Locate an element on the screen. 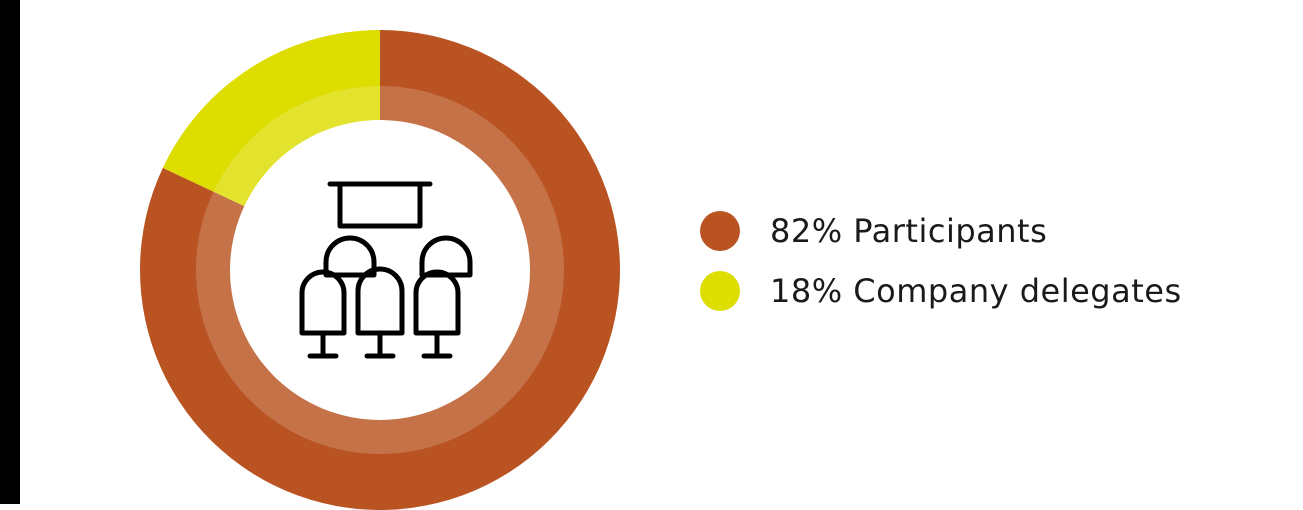 The width and height of the screenshot is (1303, 510). legend-item-participants: 82% Participants is located at coordinates (941, 231).